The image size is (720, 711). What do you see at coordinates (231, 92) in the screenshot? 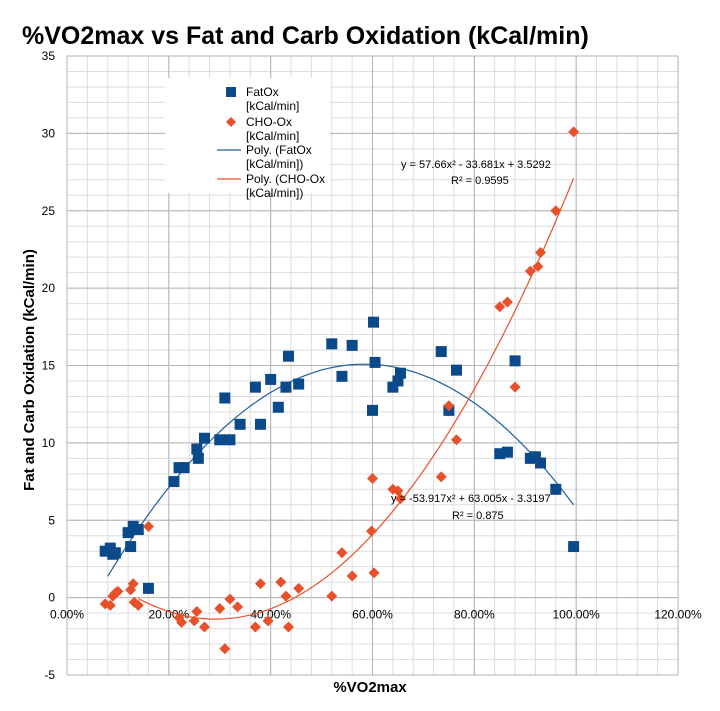
I see `legend-marker-square` at bounding box center [231, 92].